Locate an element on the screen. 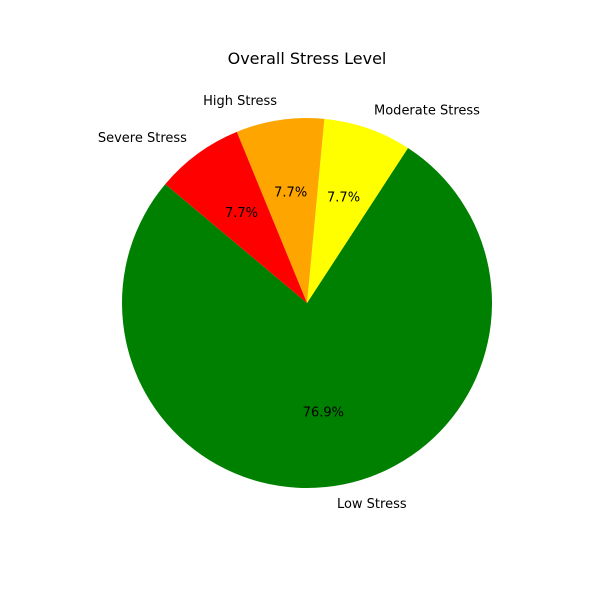  pie-slice-moderate-stress is located at coordinates (357, 210).